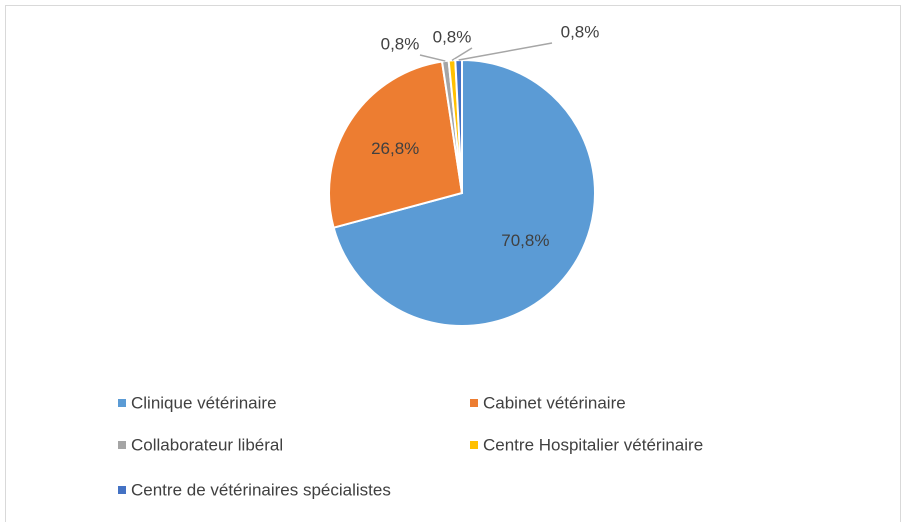 The width and height of the screenshot is (907, 527). Describe the element at coordinates (207, 444) in the screenshot. I see `legend-label: Collaborateur libéral` at that location.